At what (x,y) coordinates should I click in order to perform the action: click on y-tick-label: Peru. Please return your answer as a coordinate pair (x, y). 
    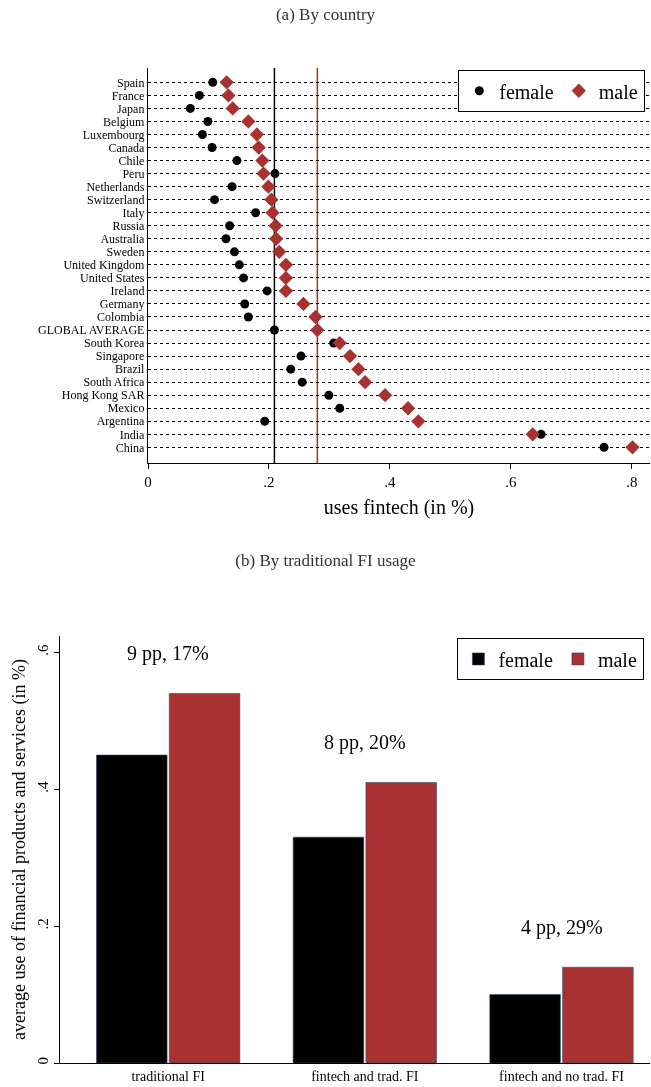
    Looking at the image, I should click on (133, 173).